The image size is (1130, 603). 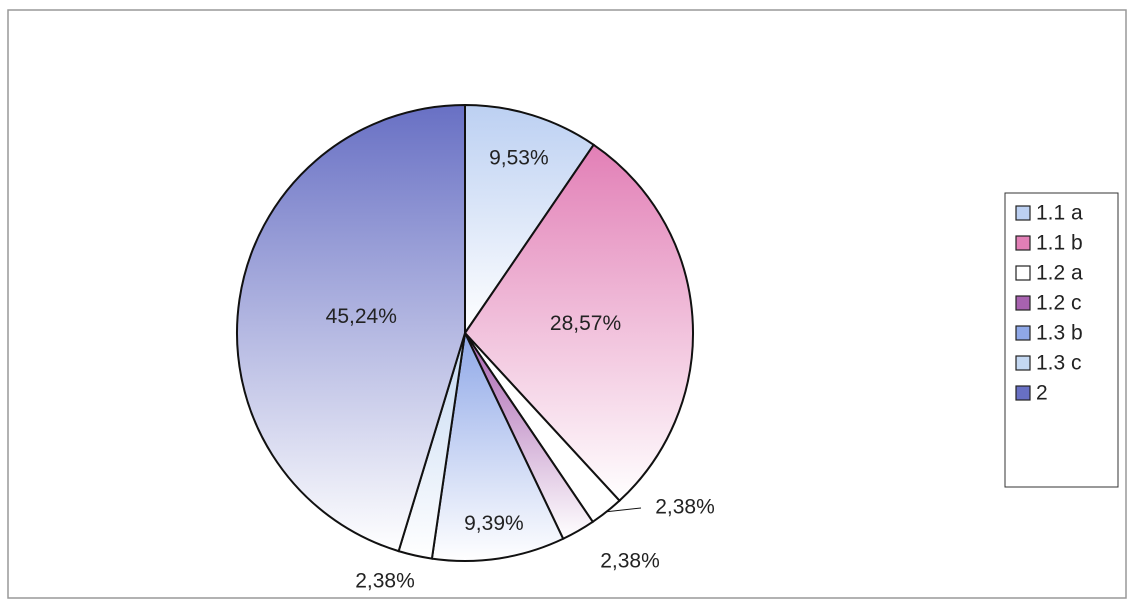 What do you see at coordinates (1059, 243) in the screenshot?
I see `legend-label: 1.1 b` at bounding box center [1059, 243].